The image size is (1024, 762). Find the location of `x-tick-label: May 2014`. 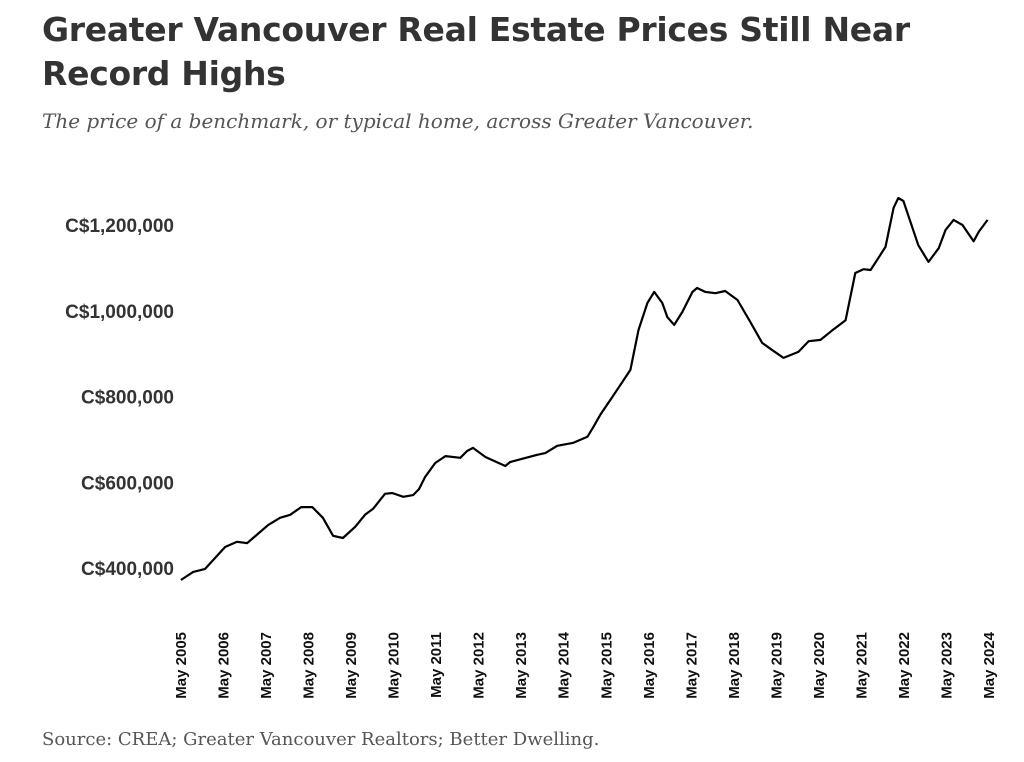

x-tick-label: May 2014 is located at coordinates (564, 664).